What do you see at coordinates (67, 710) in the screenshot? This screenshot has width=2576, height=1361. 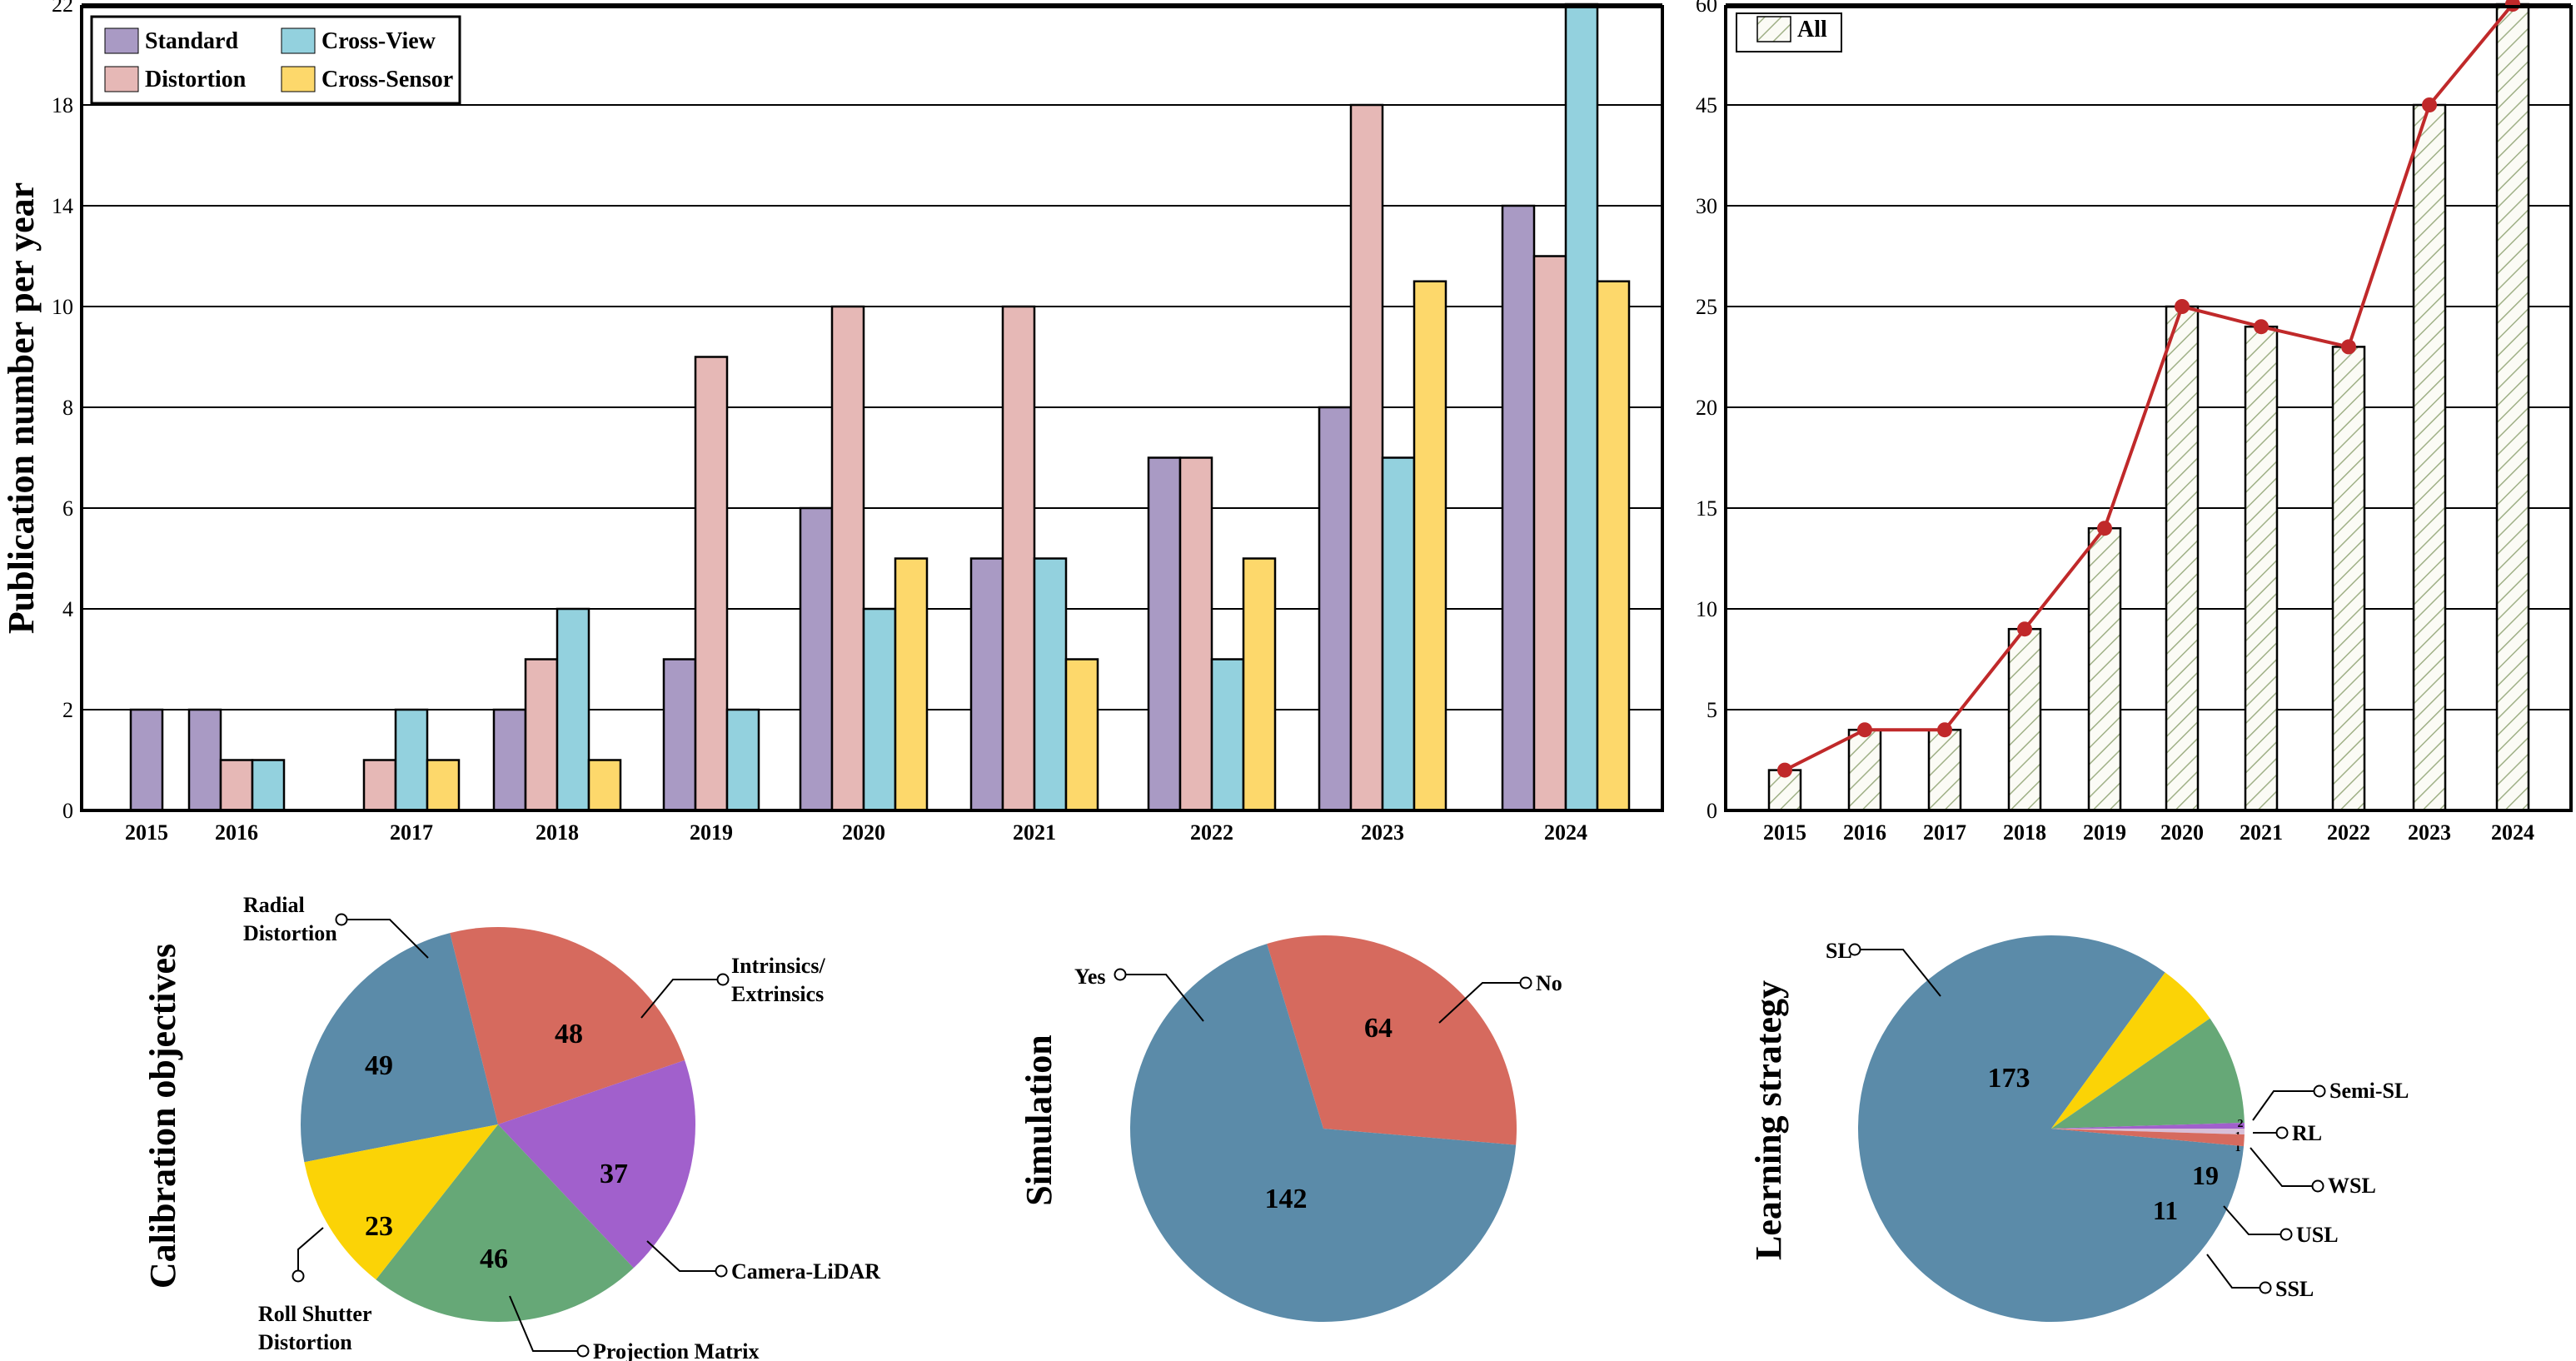 I see `y-tick-label: 2` at bounding box center [67, 710].